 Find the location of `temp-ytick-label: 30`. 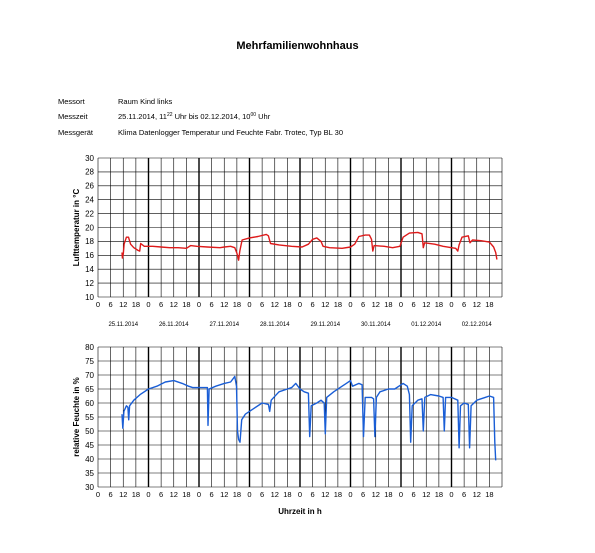

temp-ytick-label: 30 is located at coordinates (89, 158).